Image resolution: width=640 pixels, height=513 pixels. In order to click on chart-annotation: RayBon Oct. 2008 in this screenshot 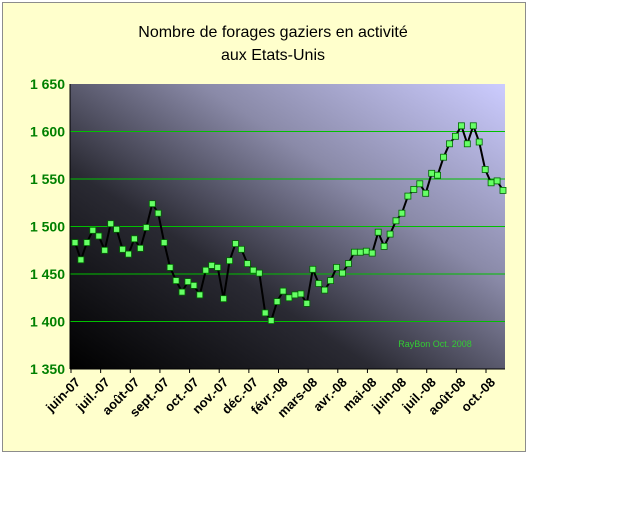, I will do `click(435, 344)`.